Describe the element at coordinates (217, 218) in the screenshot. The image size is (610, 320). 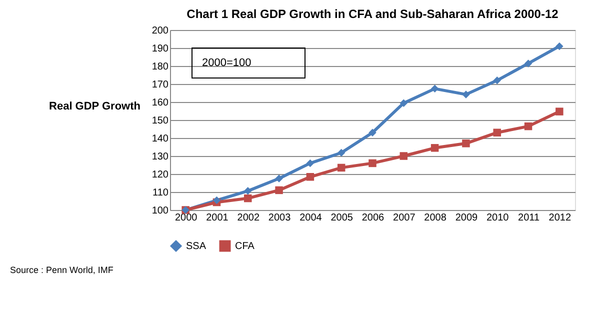
I see `x-tick-label: 2001` at that location.